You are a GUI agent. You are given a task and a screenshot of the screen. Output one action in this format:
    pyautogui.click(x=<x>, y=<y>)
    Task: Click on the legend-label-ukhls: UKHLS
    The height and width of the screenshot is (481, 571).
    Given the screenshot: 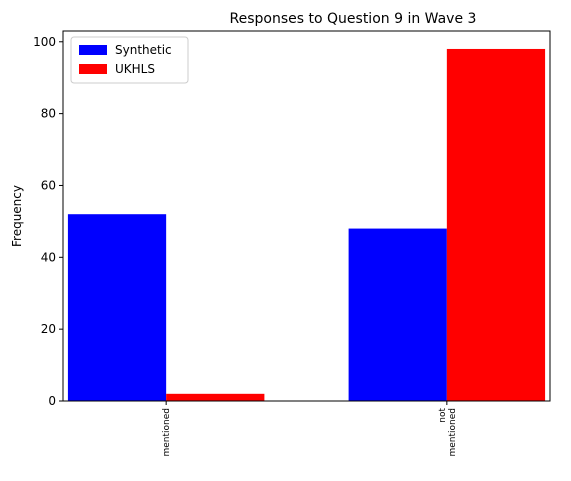 What is the action you would take?
    pyautogui.click(x=135, y=69)
    